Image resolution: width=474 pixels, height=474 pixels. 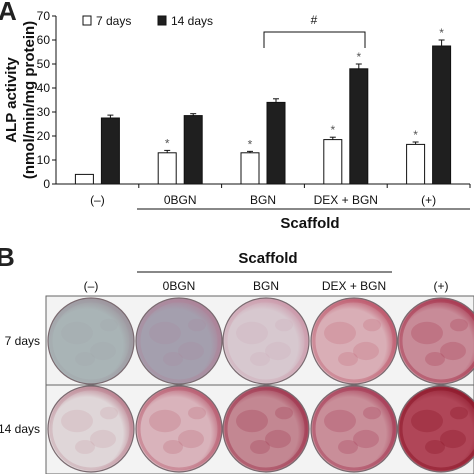 What do you see at coordinates (180, 200) in the screenshot?
I see `x-tick-label-0bgn: 0BGN` at bounding box center [180, 200].